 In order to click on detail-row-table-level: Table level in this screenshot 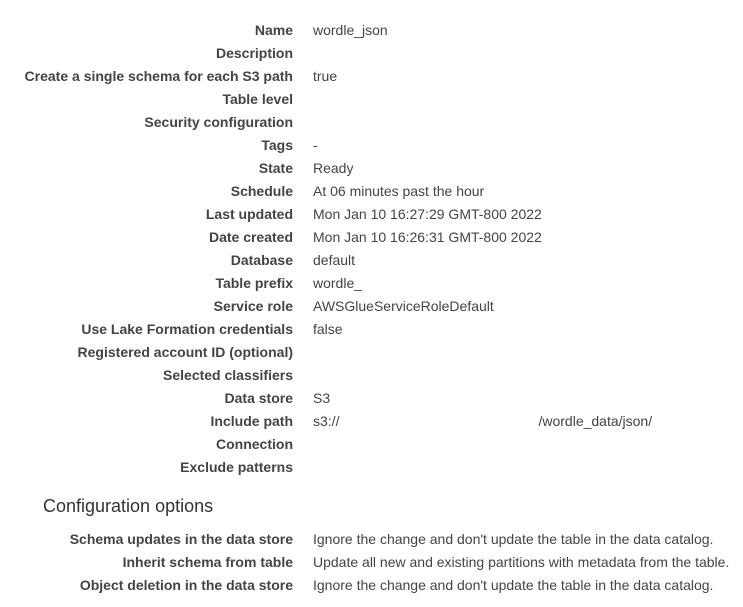, I will do `click(371, 99)`.